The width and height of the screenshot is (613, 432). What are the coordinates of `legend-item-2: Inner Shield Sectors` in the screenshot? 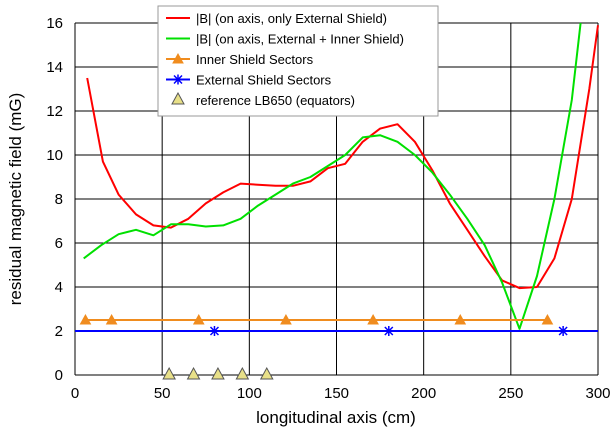 It's located at (240, 59).